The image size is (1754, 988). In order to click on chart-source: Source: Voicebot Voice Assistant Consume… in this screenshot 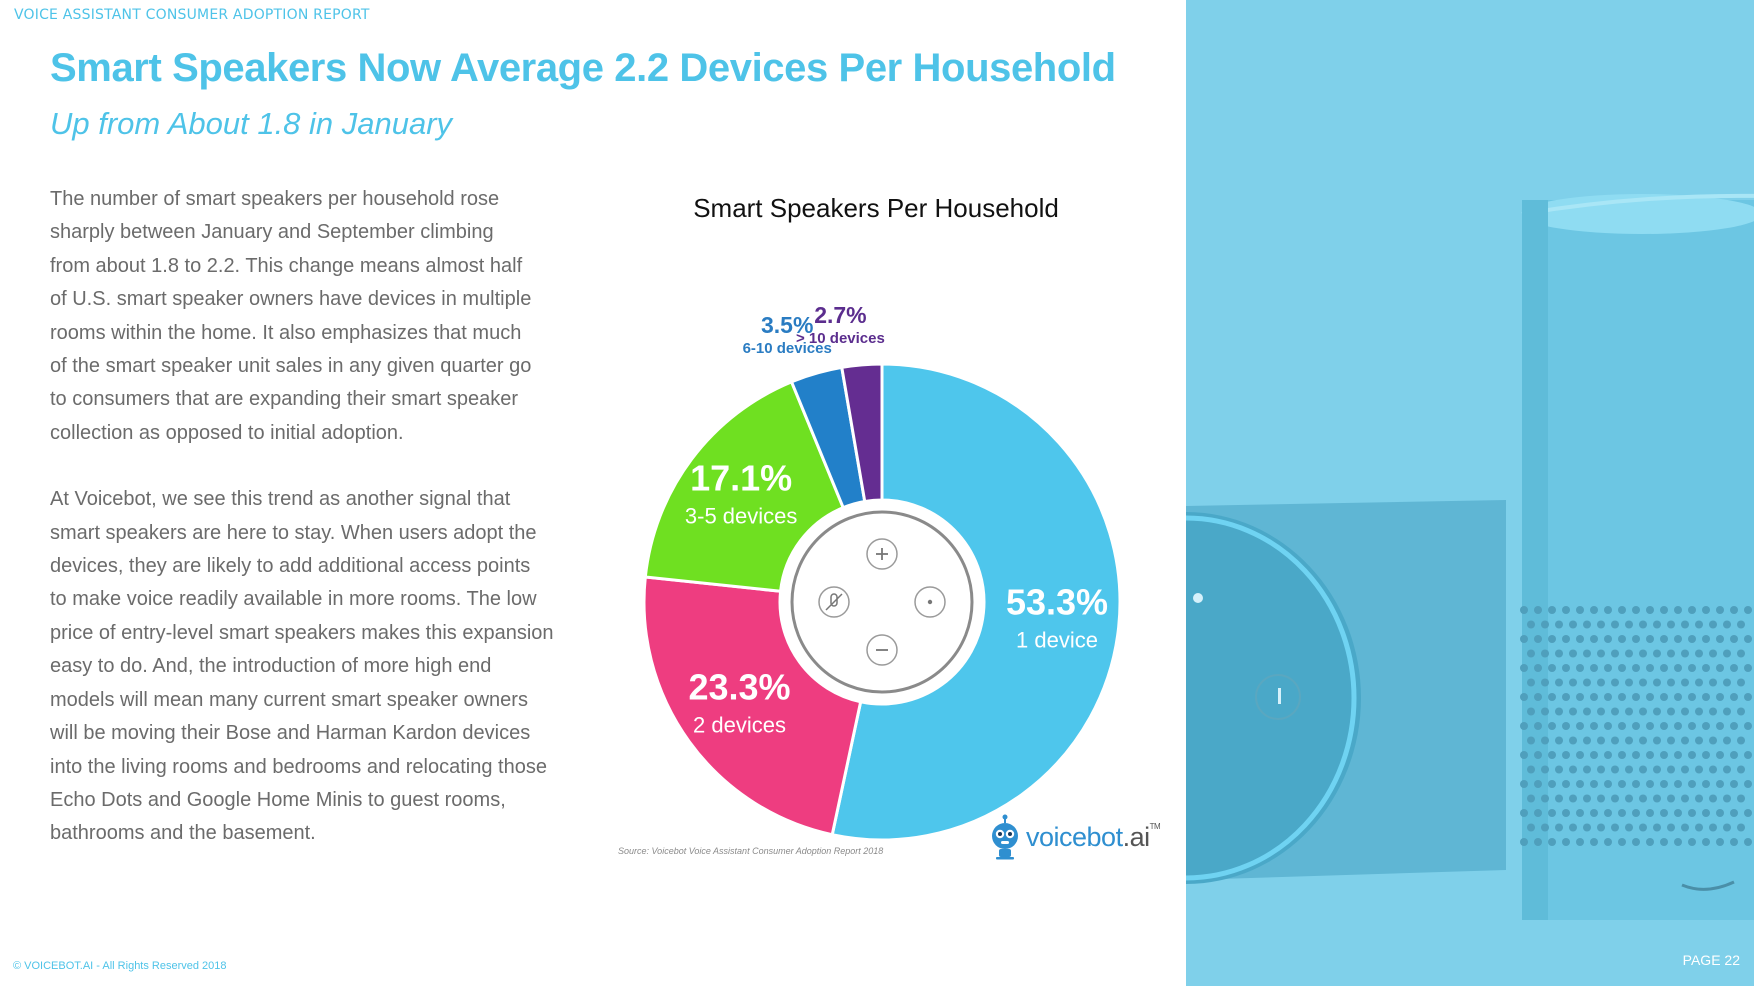, I will do `click(751, 851)`.